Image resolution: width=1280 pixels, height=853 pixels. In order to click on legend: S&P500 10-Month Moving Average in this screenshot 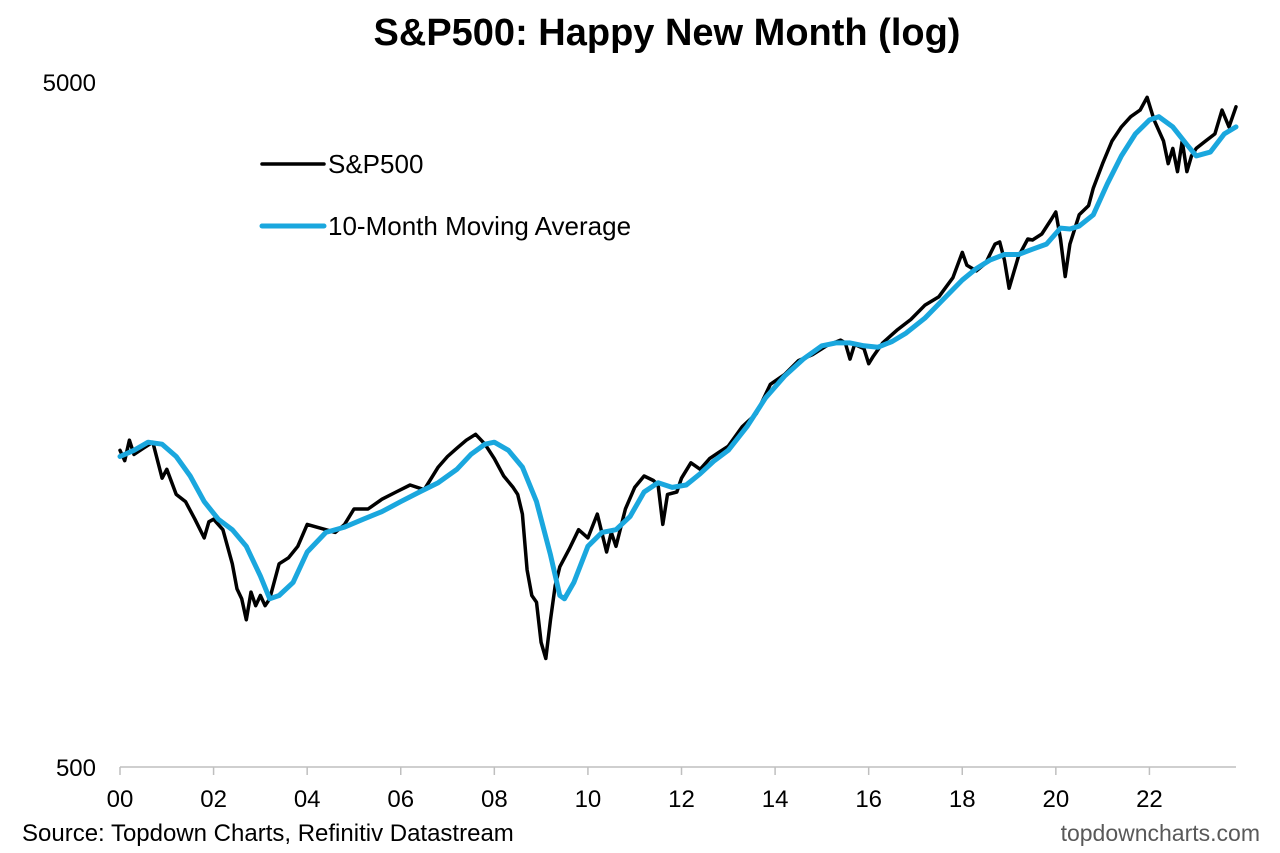, I will do `click(445, 195)`.